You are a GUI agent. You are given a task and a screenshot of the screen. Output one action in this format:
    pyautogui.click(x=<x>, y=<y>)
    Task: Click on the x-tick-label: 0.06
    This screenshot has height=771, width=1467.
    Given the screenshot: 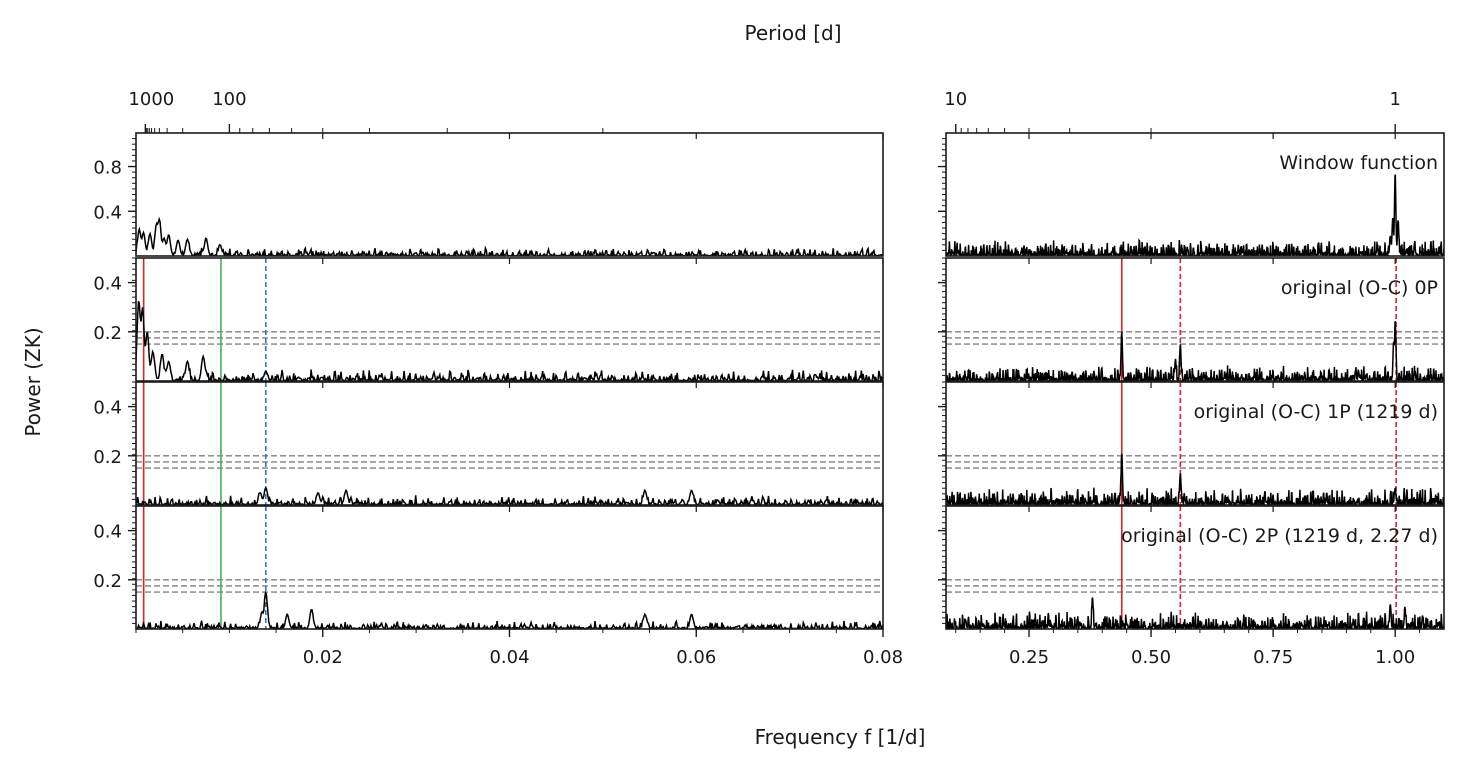 What is the action you would take?
    pyautogui.click(x=696, y=657)
    